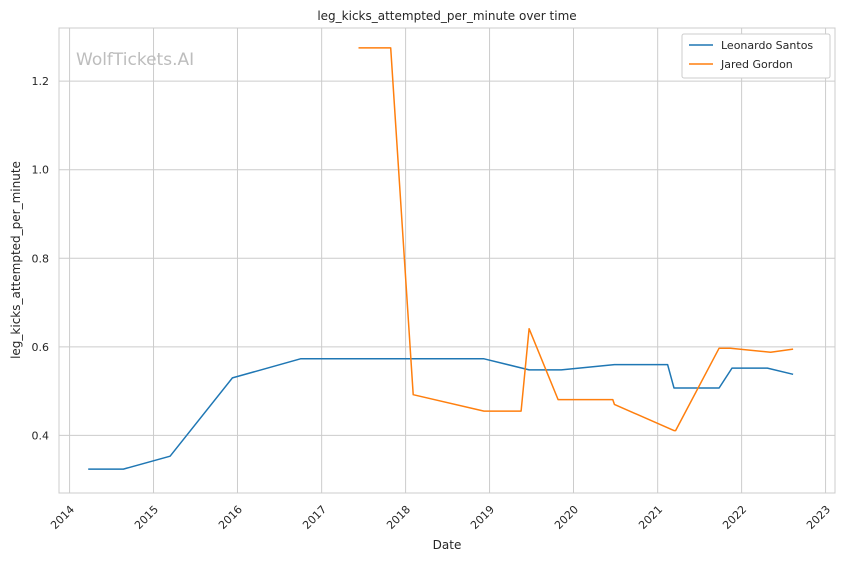 The width and height of the screenshot is (855, 561). I want to click on y-tick-label: 1.0, so click(41, 170).